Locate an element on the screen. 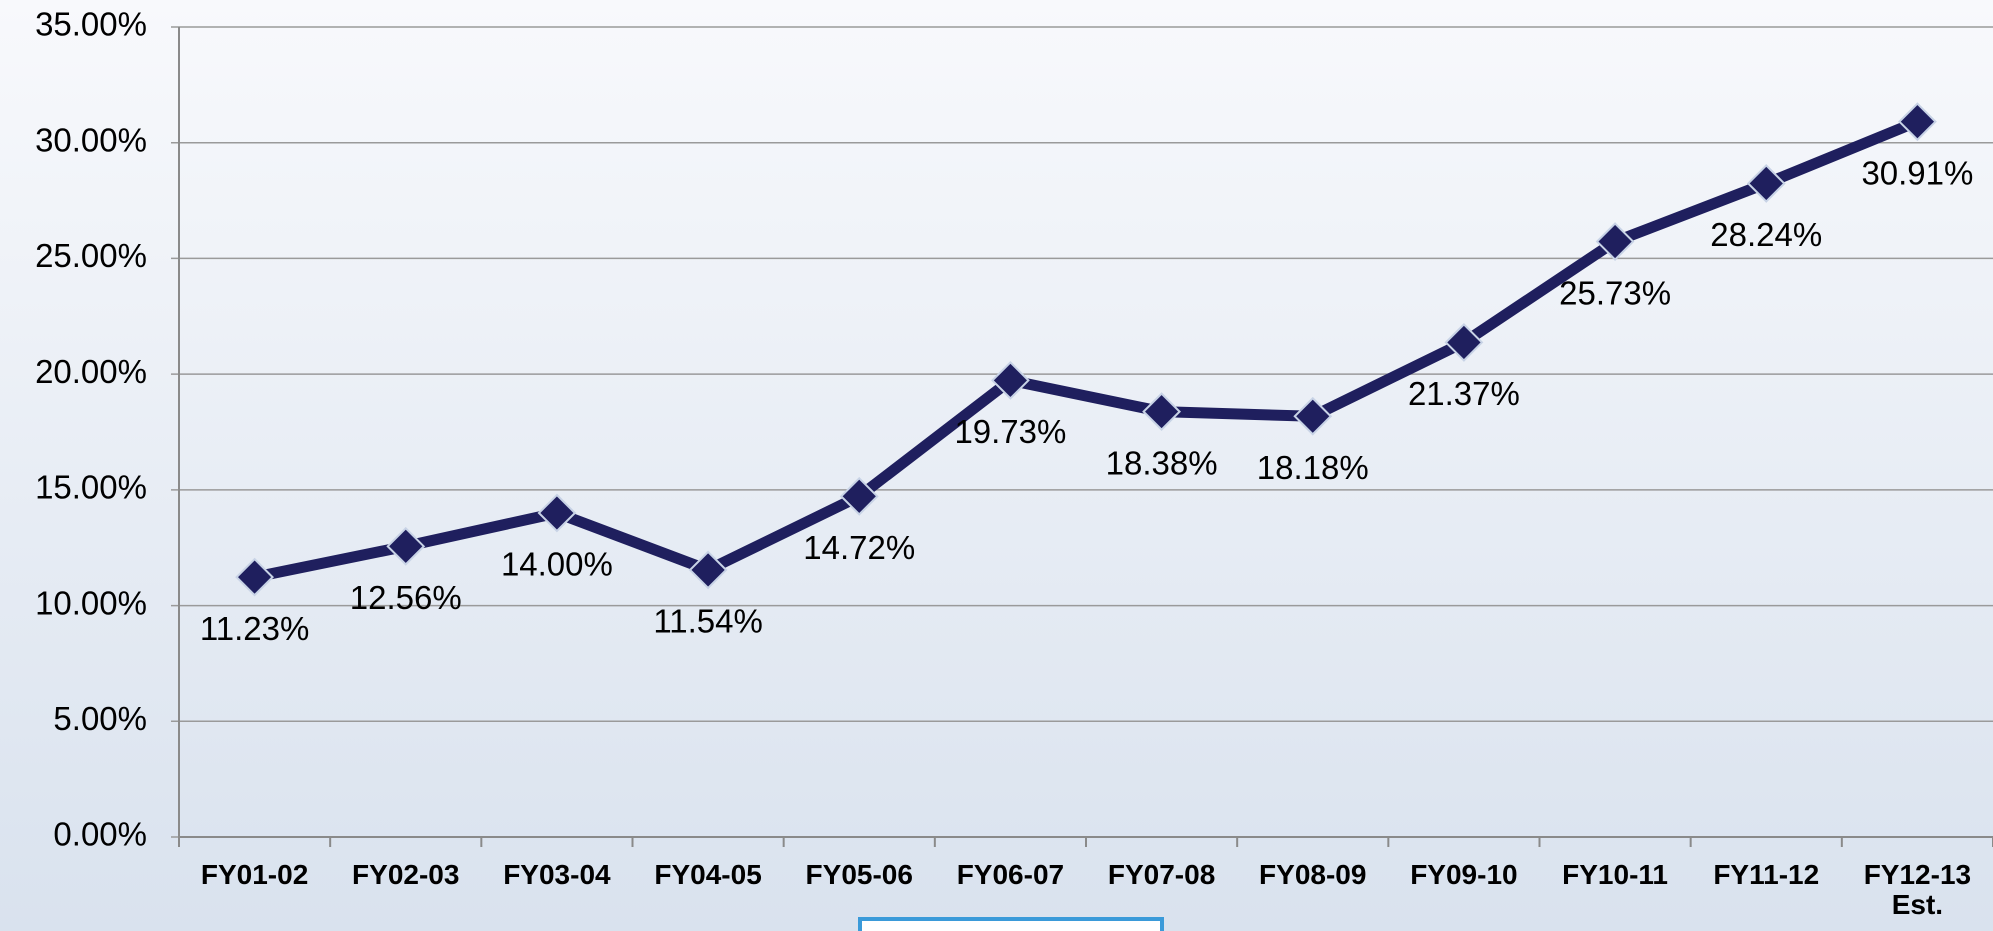 This screenshot has width=1993, height=931. data-label: 18.38% is located at coordinates (1162, 462).